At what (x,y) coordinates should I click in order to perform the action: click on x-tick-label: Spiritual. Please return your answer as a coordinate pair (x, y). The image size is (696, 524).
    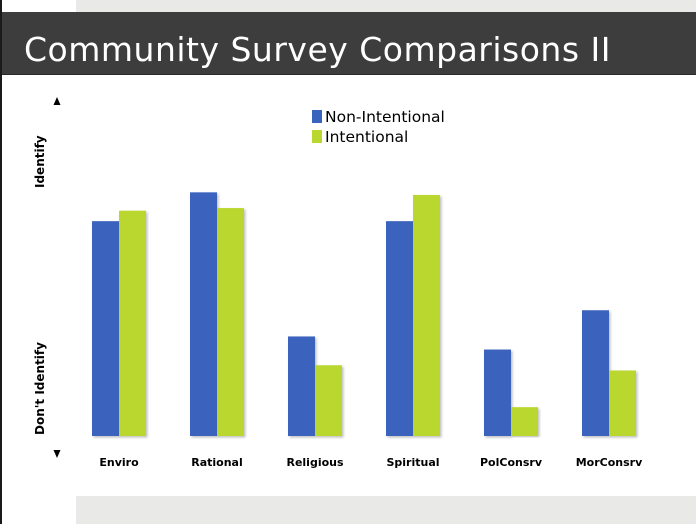
    Looking at the image, I should click on (412, 462).